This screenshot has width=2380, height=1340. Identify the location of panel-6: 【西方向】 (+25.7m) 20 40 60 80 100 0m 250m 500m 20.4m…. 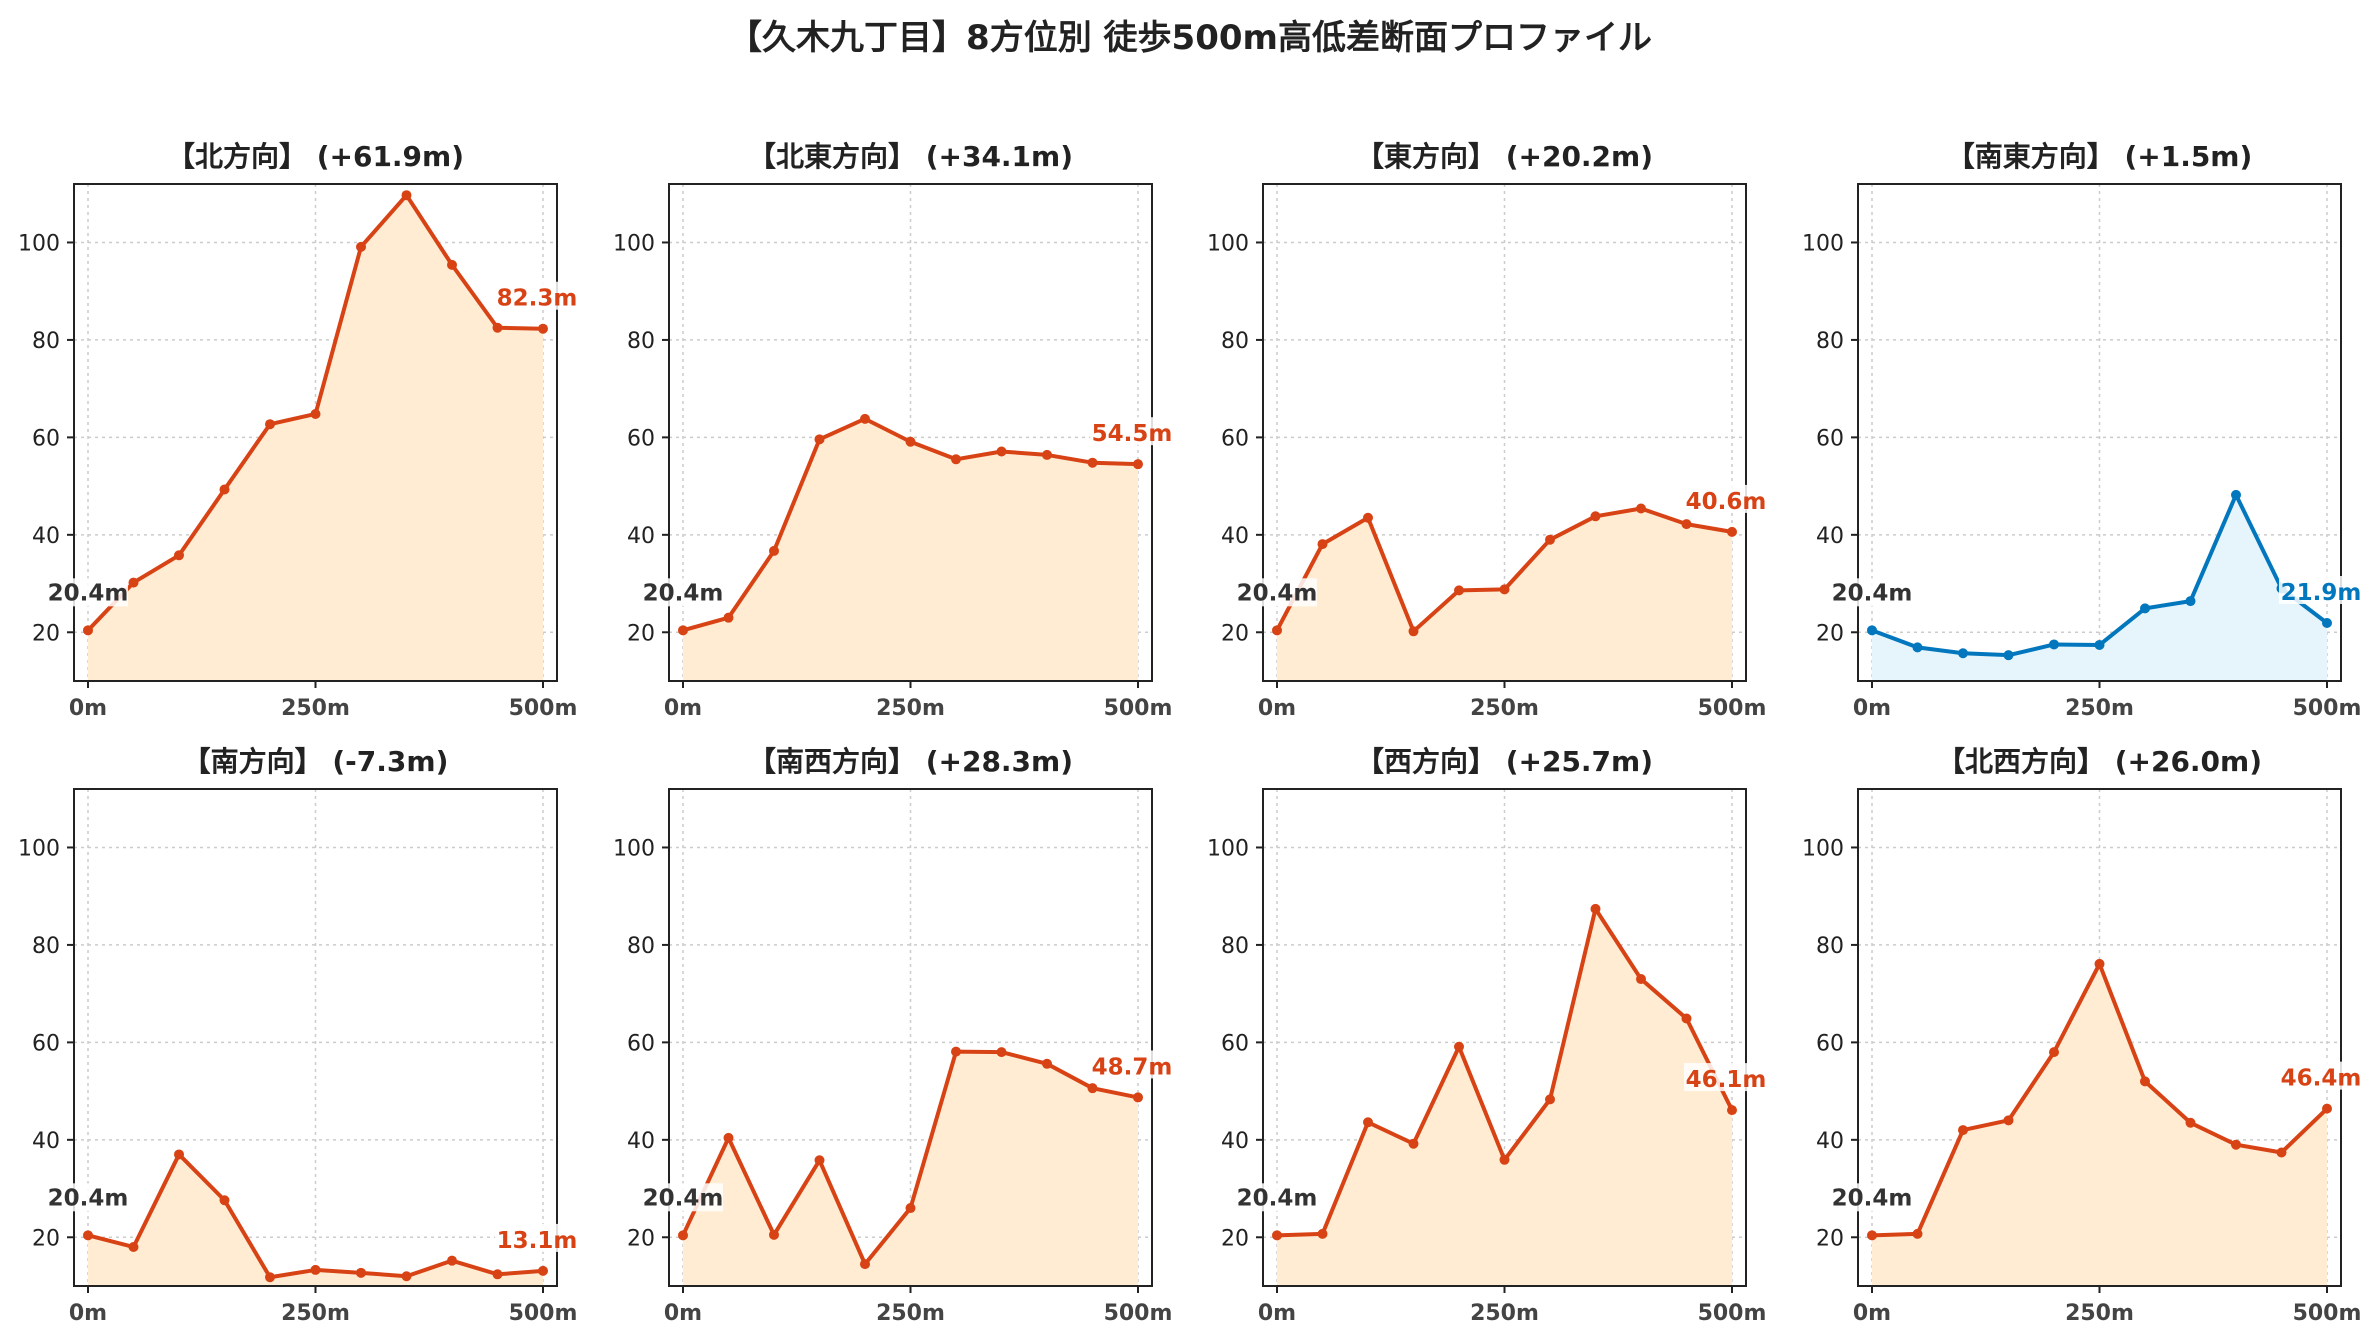
(1486, 1035).